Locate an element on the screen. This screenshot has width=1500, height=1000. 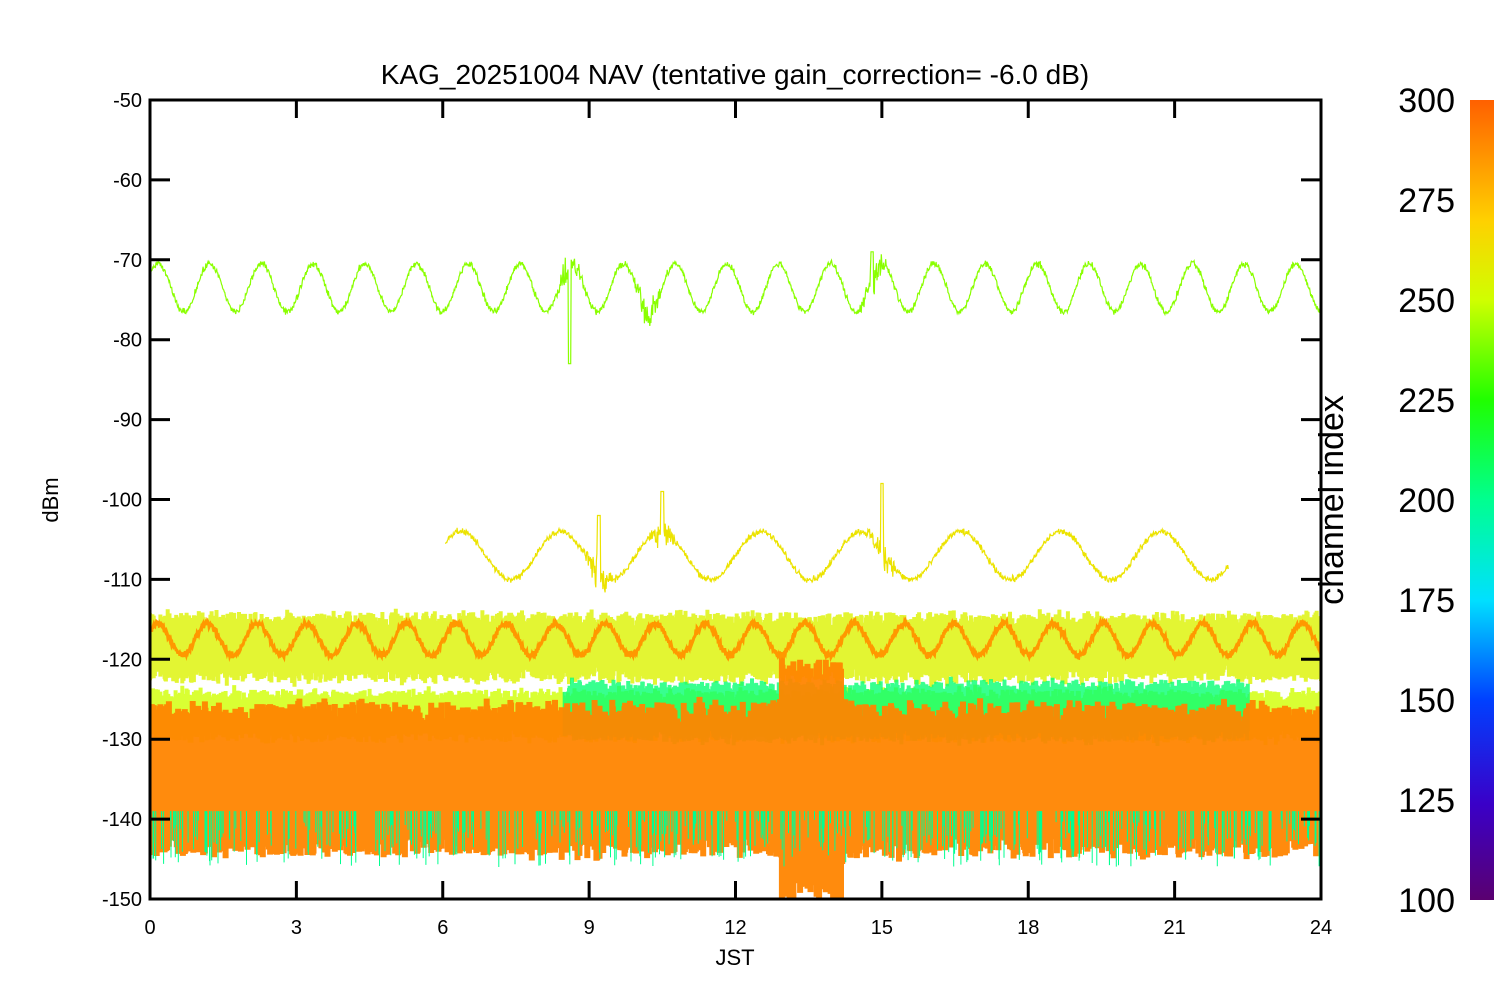
series-orange-tone is located at coordinates (735, 639).